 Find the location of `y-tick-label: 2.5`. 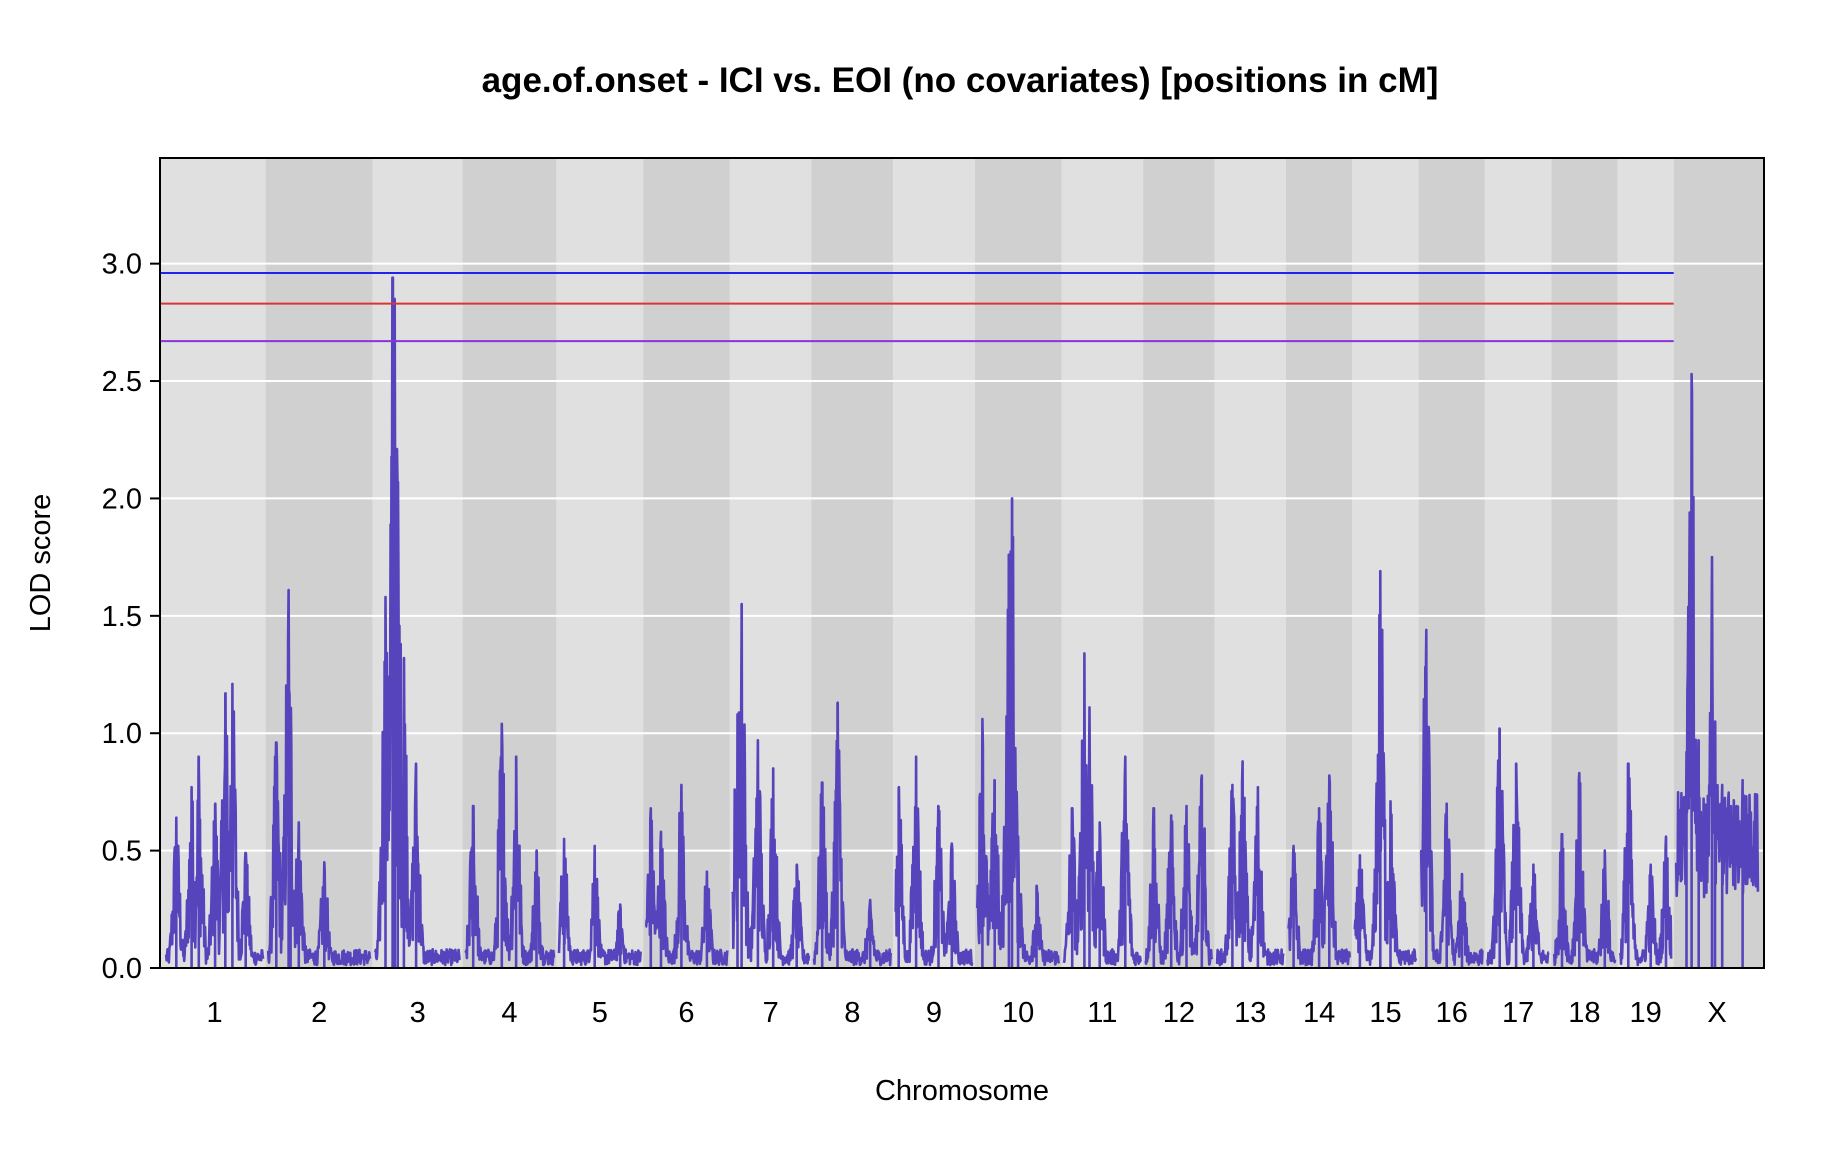

y-tick-label: 2.5 is located at coordinates (122, 382).